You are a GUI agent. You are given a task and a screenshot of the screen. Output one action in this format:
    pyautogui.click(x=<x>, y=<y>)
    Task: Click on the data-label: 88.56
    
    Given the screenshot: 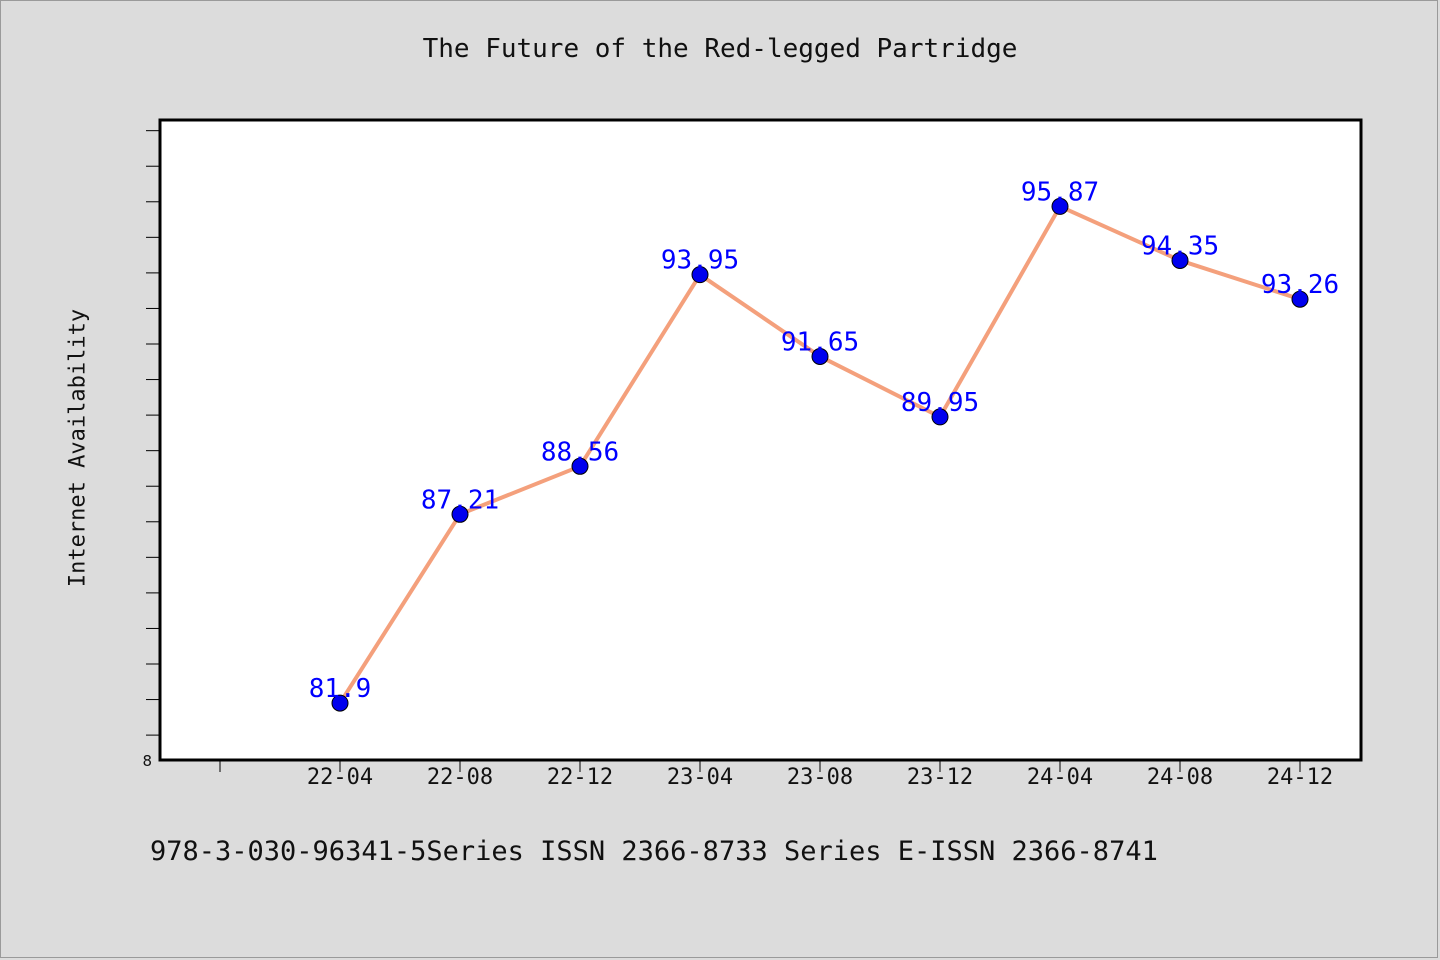 What is the action you would take?
    pyautogui.click(x=580, y=452)
    